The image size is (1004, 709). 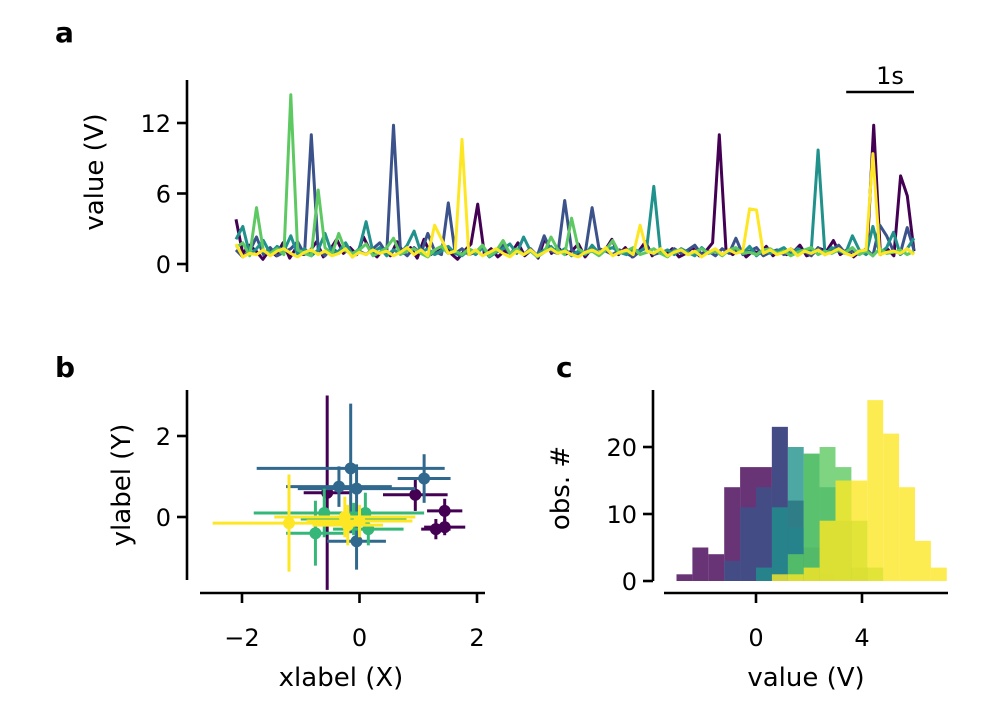 I want to click on panel-a-scalebar-label: 1s, so click(x=890, y=76).